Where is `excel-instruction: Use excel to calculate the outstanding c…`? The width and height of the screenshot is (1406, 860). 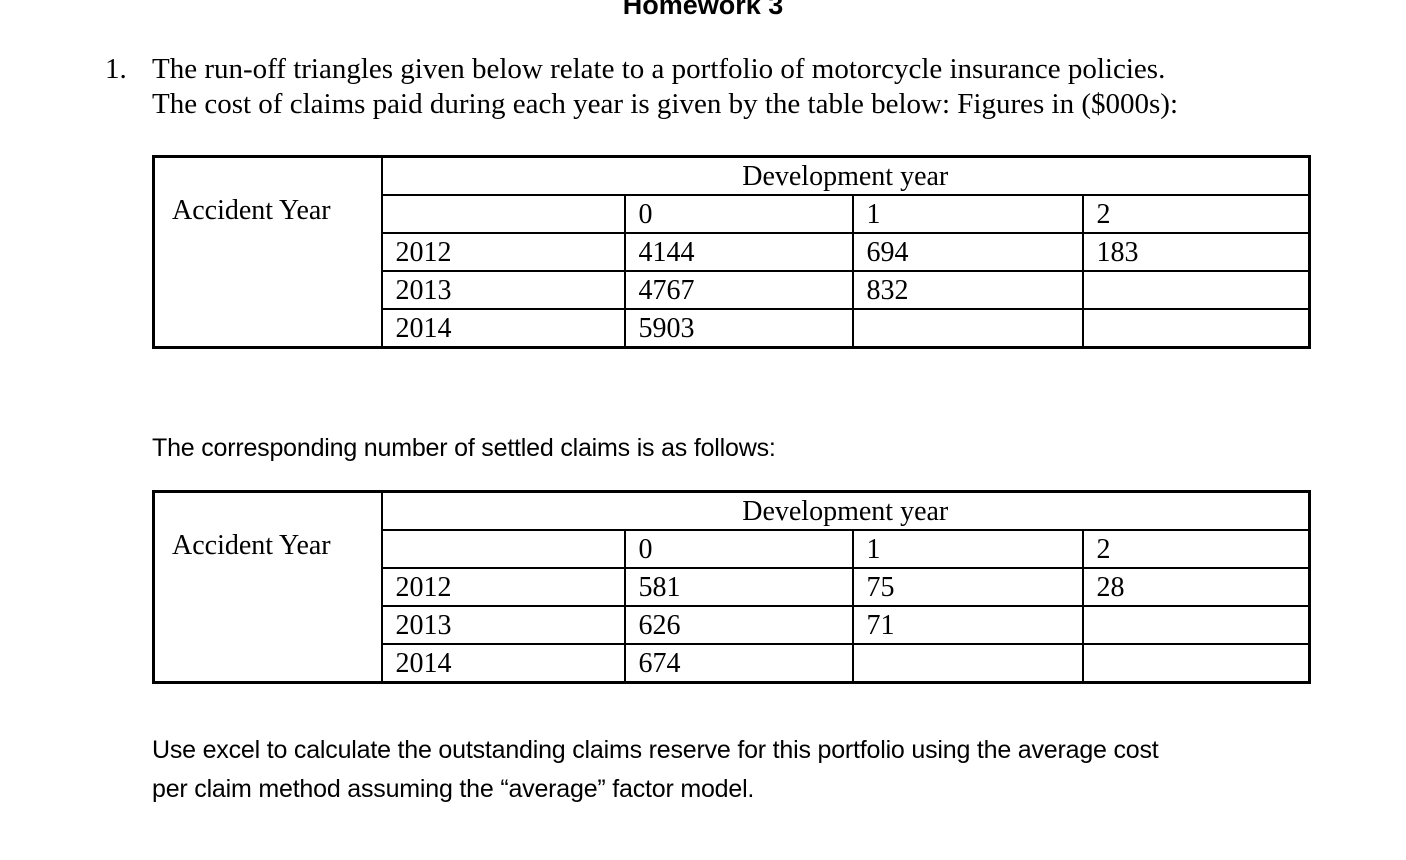
excel-instruction: Use excel to calculate the outstanding c… is located at coordinates (655, 770).